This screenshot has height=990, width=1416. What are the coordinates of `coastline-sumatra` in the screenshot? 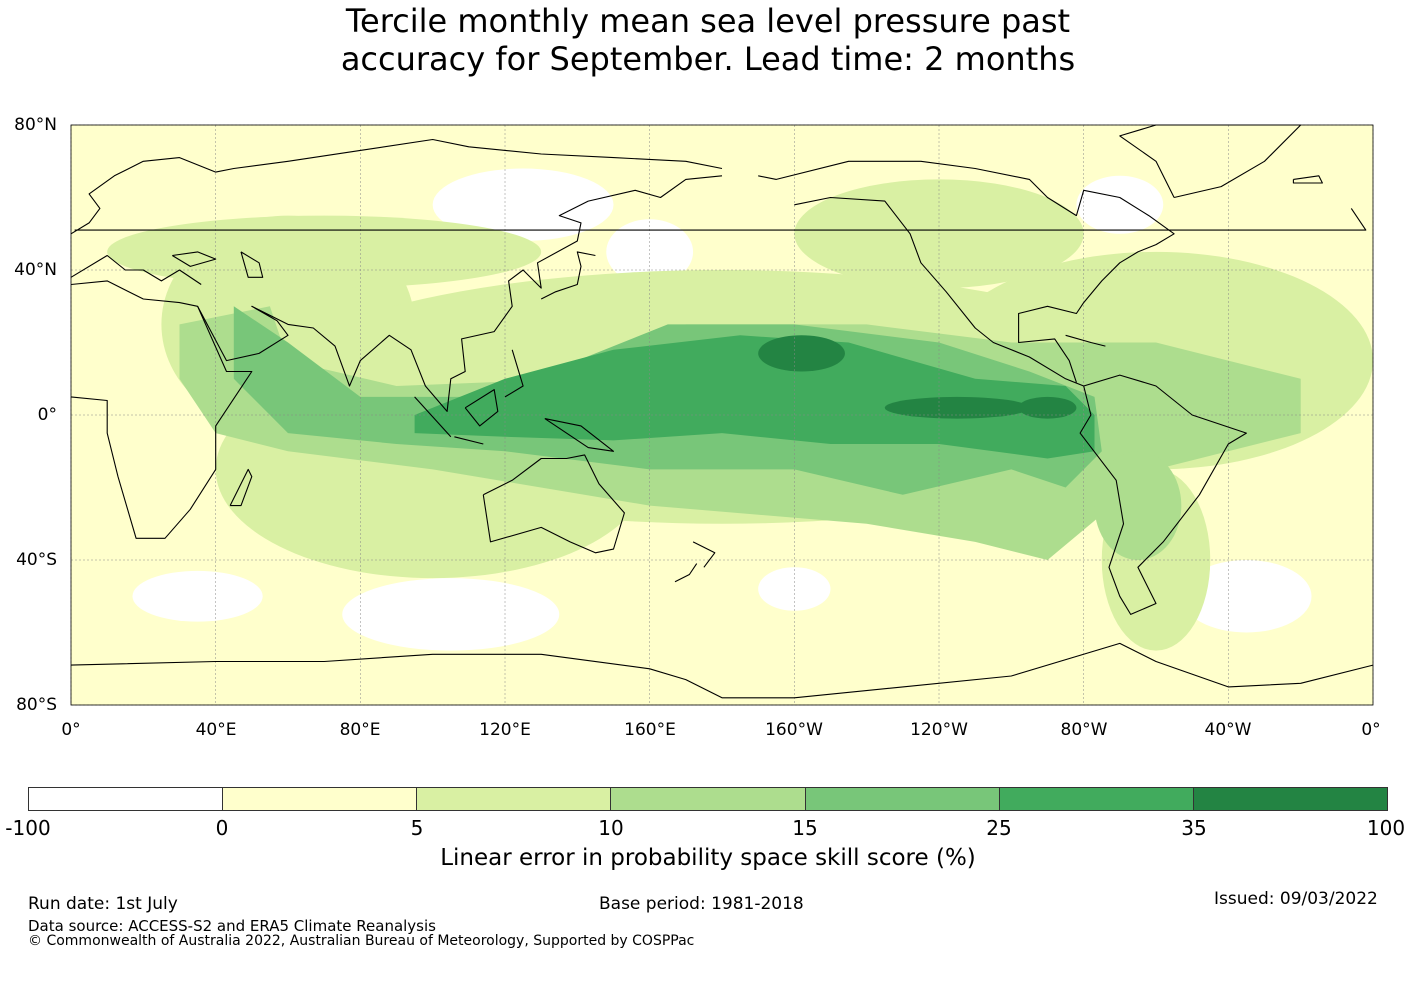 It's located at (433, 417).